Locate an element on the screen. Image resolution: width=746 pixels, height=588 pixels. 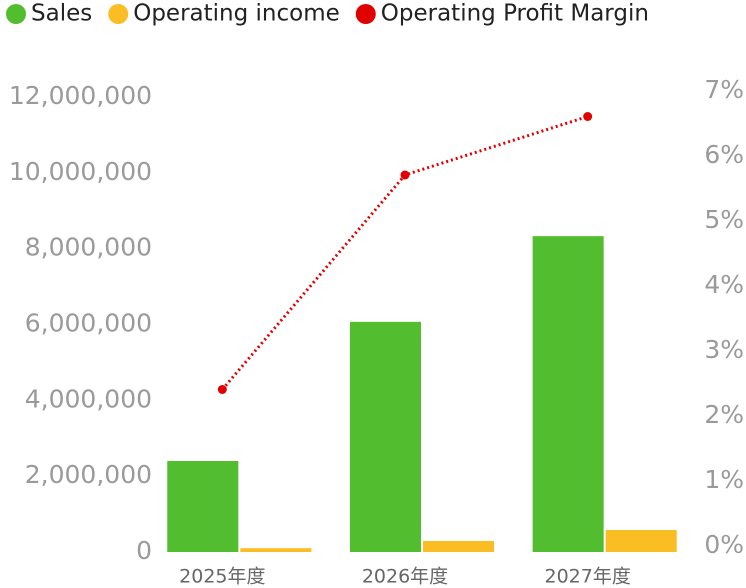
y2-tick-label: 0% is located at coordinates (724, 544).